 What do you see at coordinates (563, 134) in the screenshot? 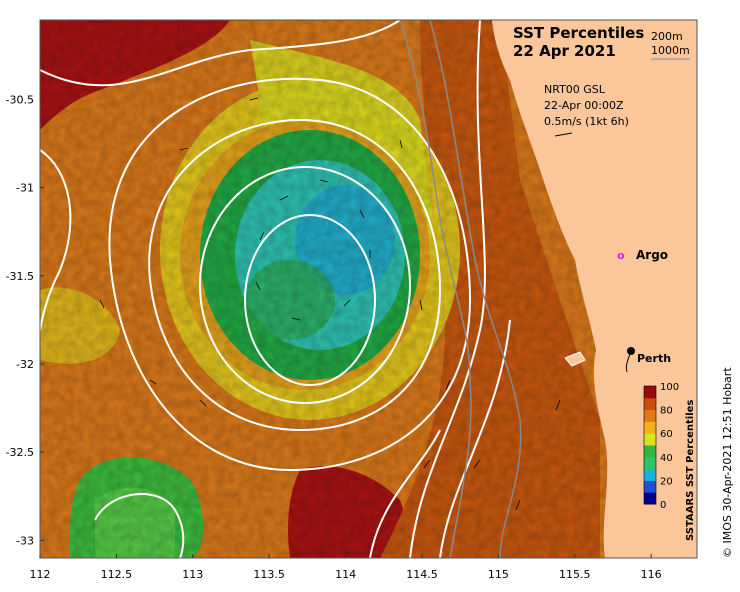
I see `scale-arrow` at bounding box center [563, 134].